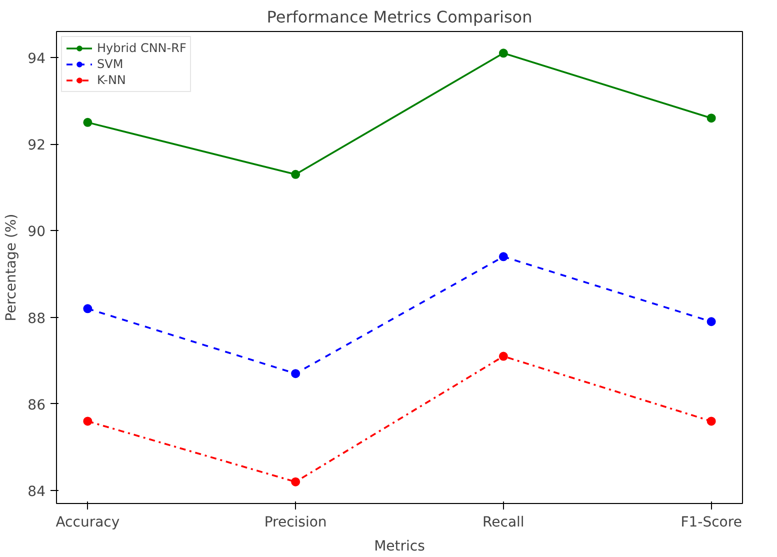 This screenshot has width=777, height=557. What do you see at coordinates (711, 522) in the screenshot?
I see `x-tick-label: F1-Score` at bounding box center [711, 522].